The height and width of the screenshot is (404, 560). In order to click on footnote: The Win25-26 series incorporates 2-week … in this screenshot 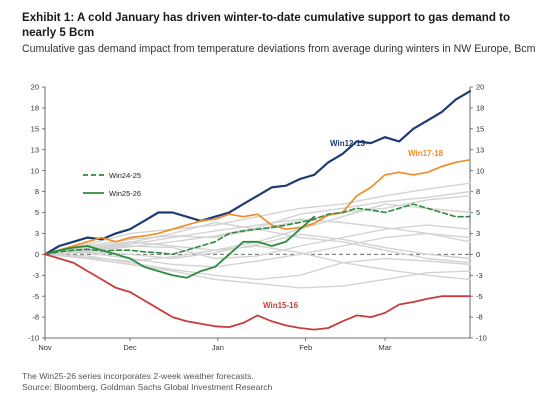, I will do `click(138, 376)`.